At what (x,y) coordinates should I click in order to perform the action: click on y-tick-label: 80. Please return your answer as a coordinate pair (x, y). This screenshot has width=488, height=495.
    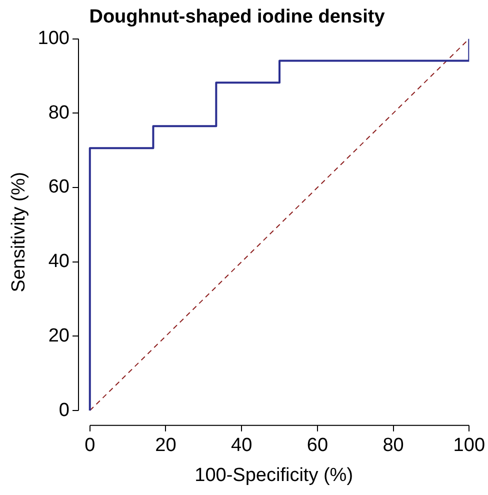
    Looking at the image, I should click on (59, 113).